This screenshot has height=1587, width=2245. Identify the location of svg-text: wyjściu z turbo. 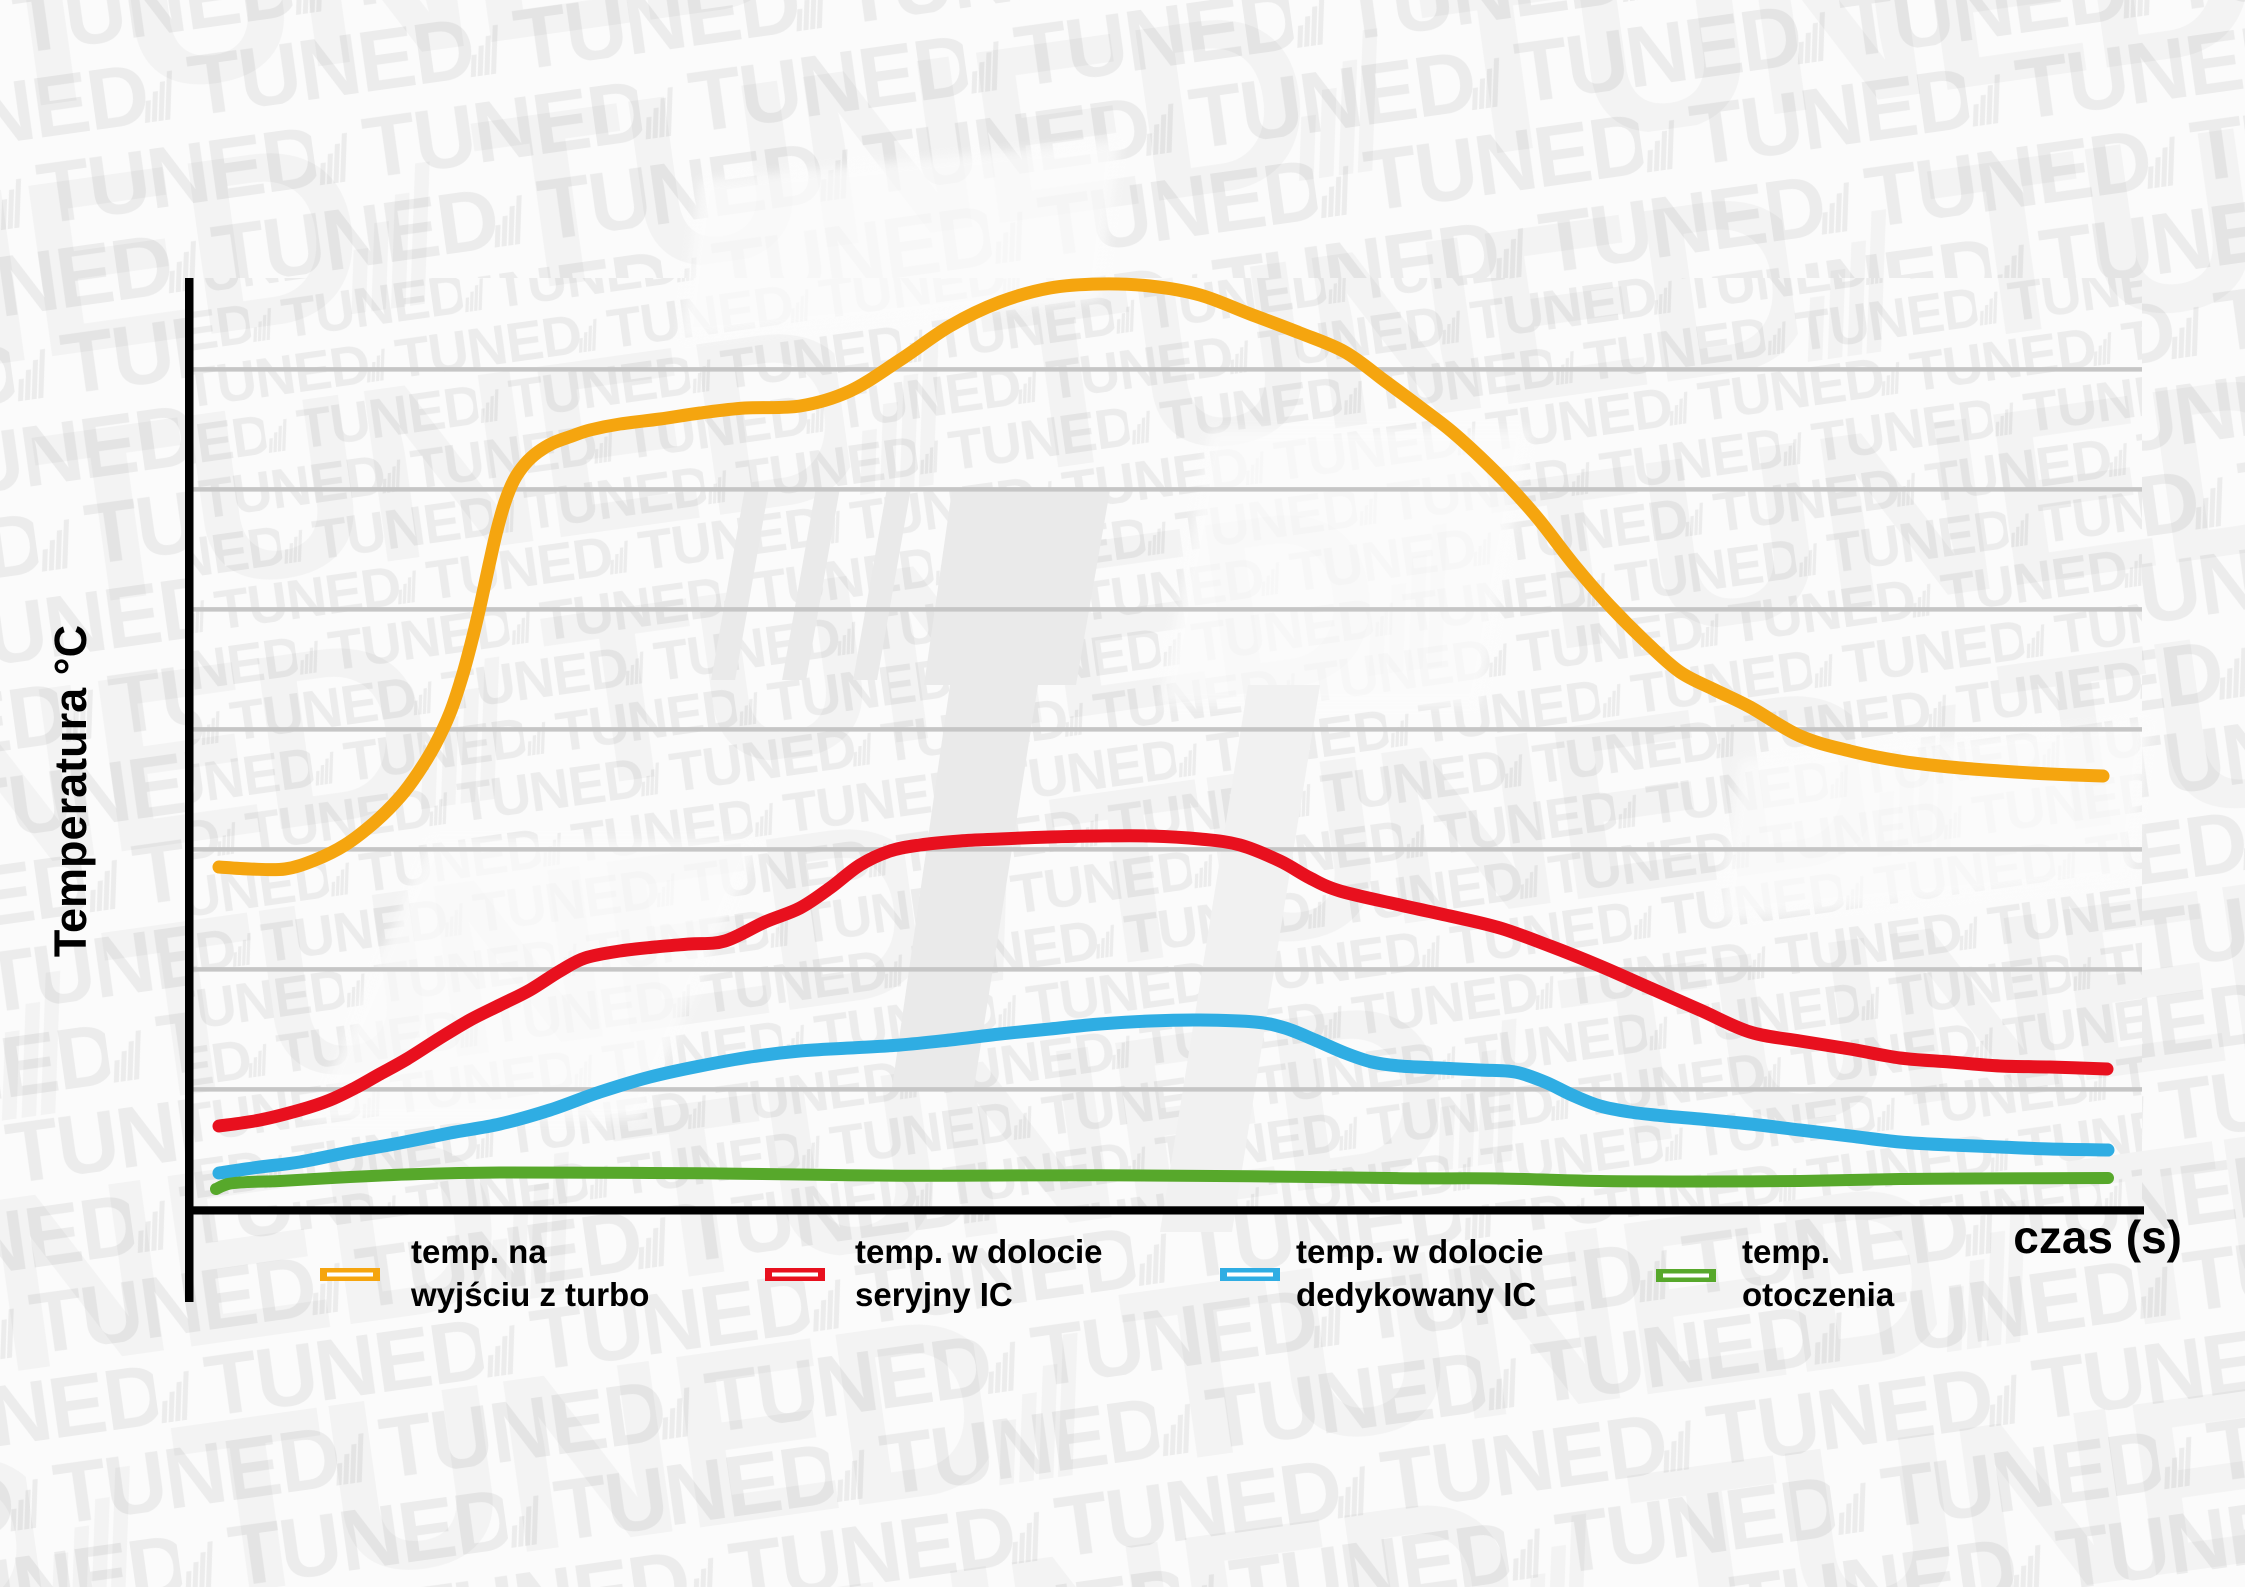
(529, 1294).